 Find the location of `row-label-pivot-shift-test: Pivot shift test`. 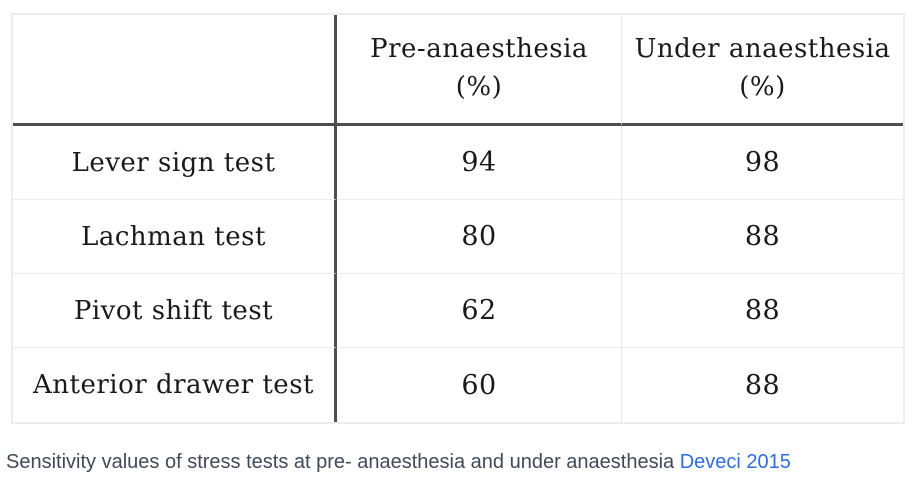

row-label-pivot-shift-test: Pivot shift test is located at coordinates (175, 311).